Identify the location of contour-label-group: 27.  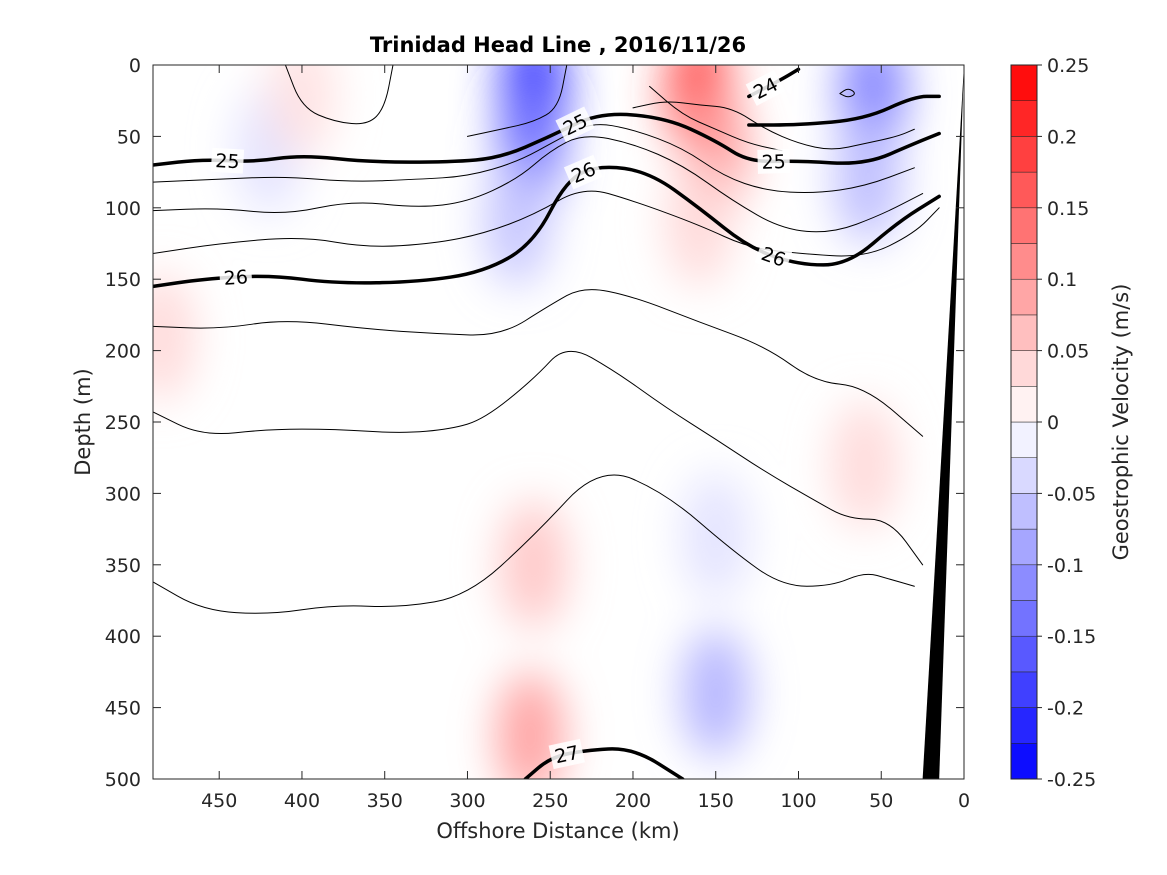
(566, 754).